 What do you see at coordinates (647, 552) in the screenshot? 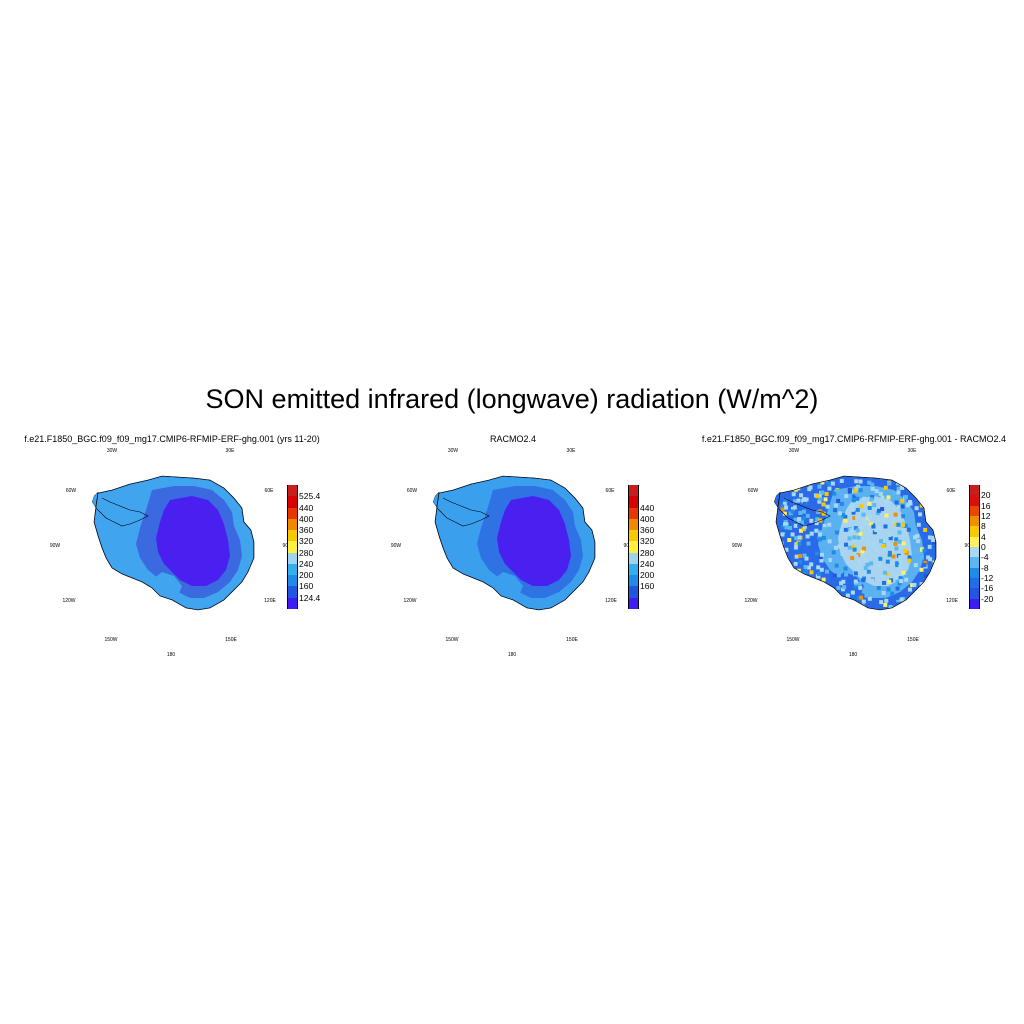
I see `colorbar-label: 280` at bounding box center [647, 552].